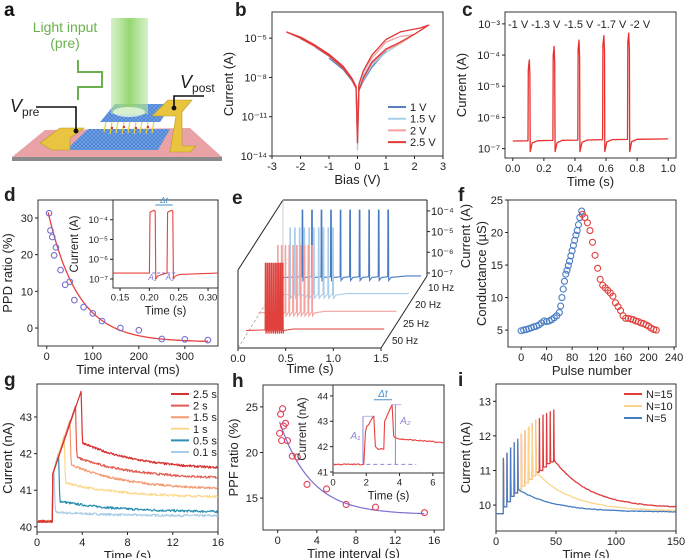 The image size is (685, 558). I want to click on y-tick-label: 12, so click(485, 437).